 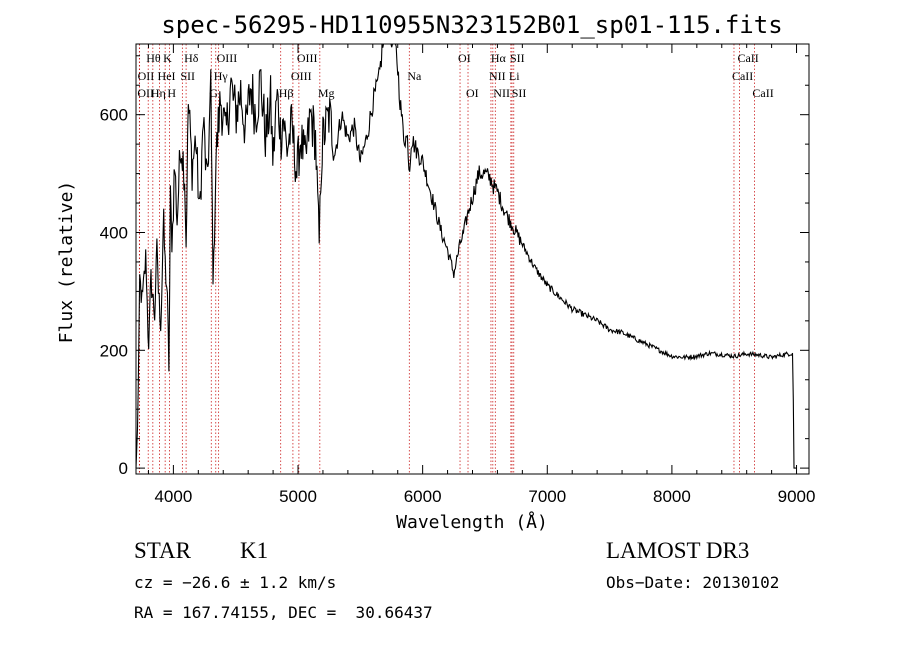 I want to click on subclass-label: K1, so click(x=254, y=550).